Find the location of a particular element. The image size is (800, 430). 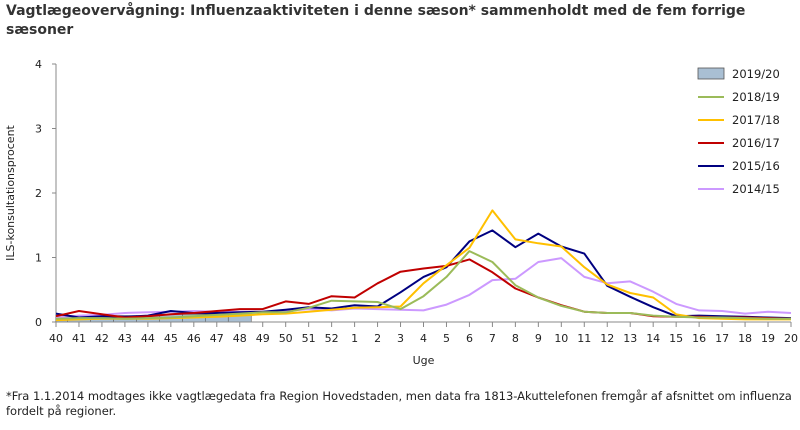

x-tick-label: 1 is located at coordinates (354, 338).